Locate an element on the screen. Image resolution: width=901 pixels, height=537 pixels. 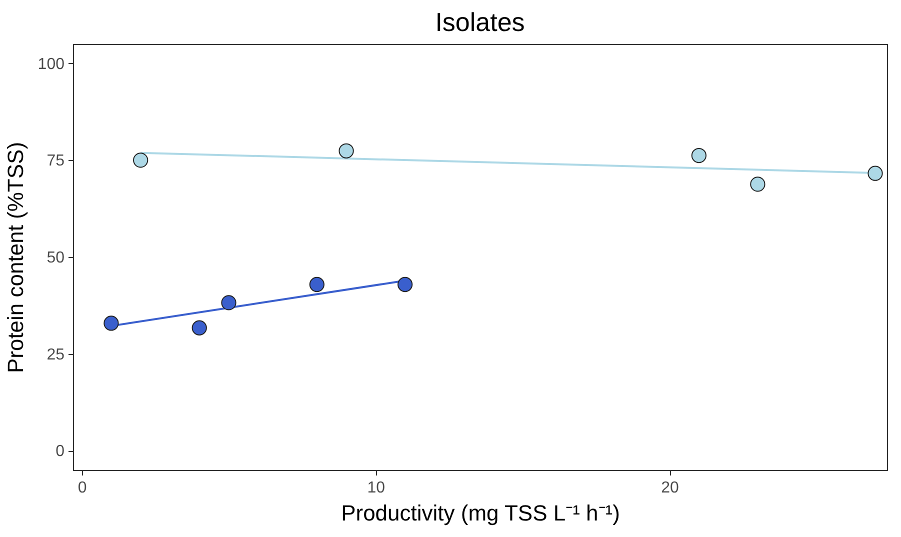
y-tick-label: 75 is located at coordinates (55, 161).